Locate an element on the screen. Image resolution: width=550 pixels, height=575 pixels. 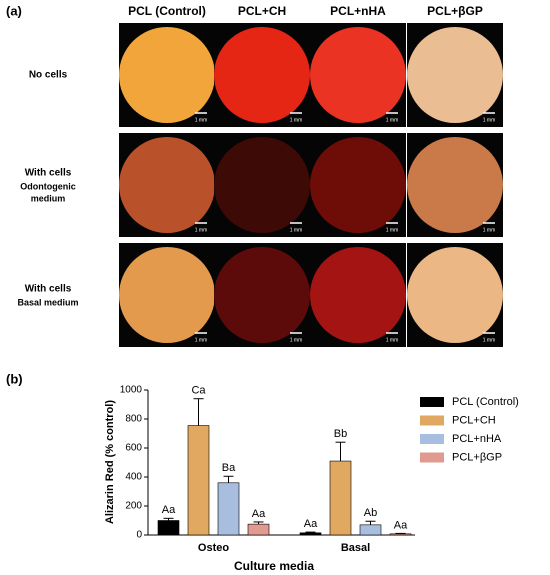
column-header: PCL+CH is located at coordinates (262, 11).